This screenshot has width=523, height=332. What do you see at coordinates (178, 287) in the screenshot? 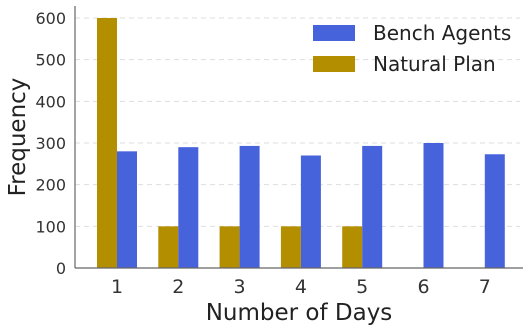
I see `x-tick-label: 2` at bounding box center [178, 287].